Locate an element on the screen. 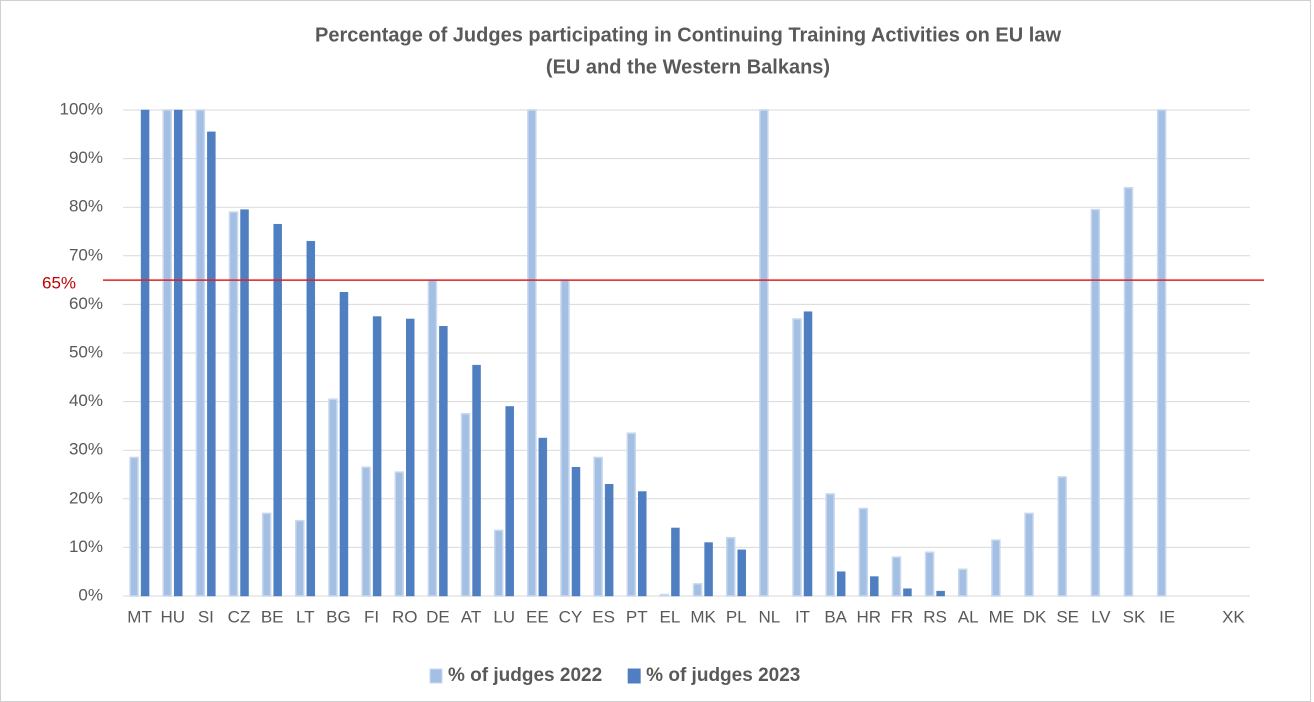 Image resolution: width=1314 pixels, height=702 pixels. x-tick-label: EE is located at coordinates (537, 616).